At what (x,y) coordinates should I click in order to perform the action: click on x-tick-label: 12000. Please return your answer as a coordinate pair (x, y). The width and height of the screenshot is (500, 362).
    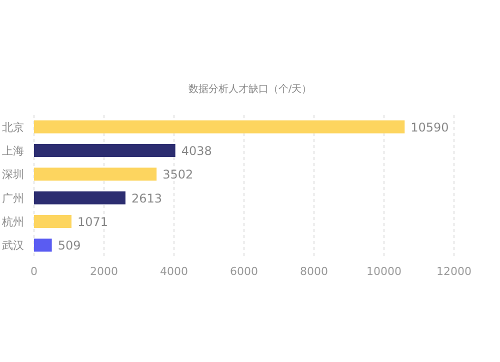
    Looking at the image, I should click on (454, 271).